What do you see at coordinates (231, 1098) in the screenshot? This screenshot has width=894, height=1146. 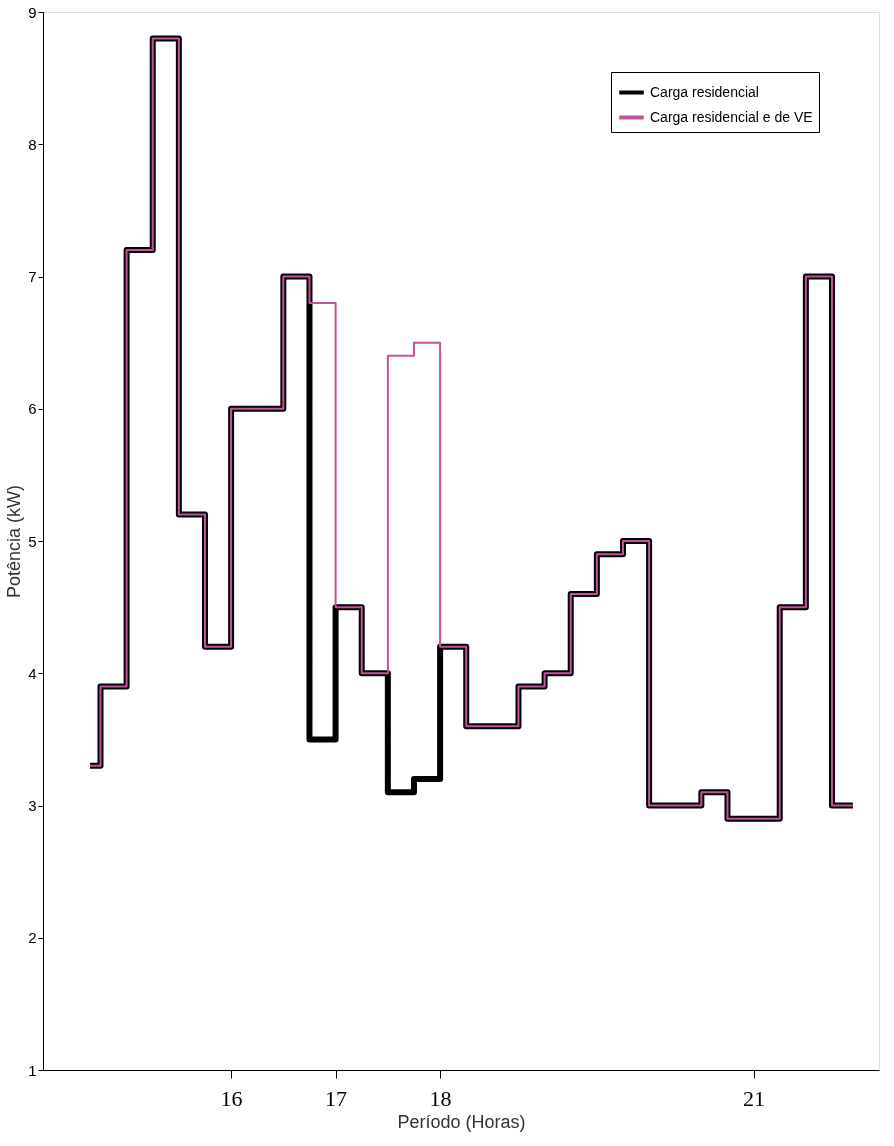 I see `x-tick-label: 16` at bounding box center [231, 1098].